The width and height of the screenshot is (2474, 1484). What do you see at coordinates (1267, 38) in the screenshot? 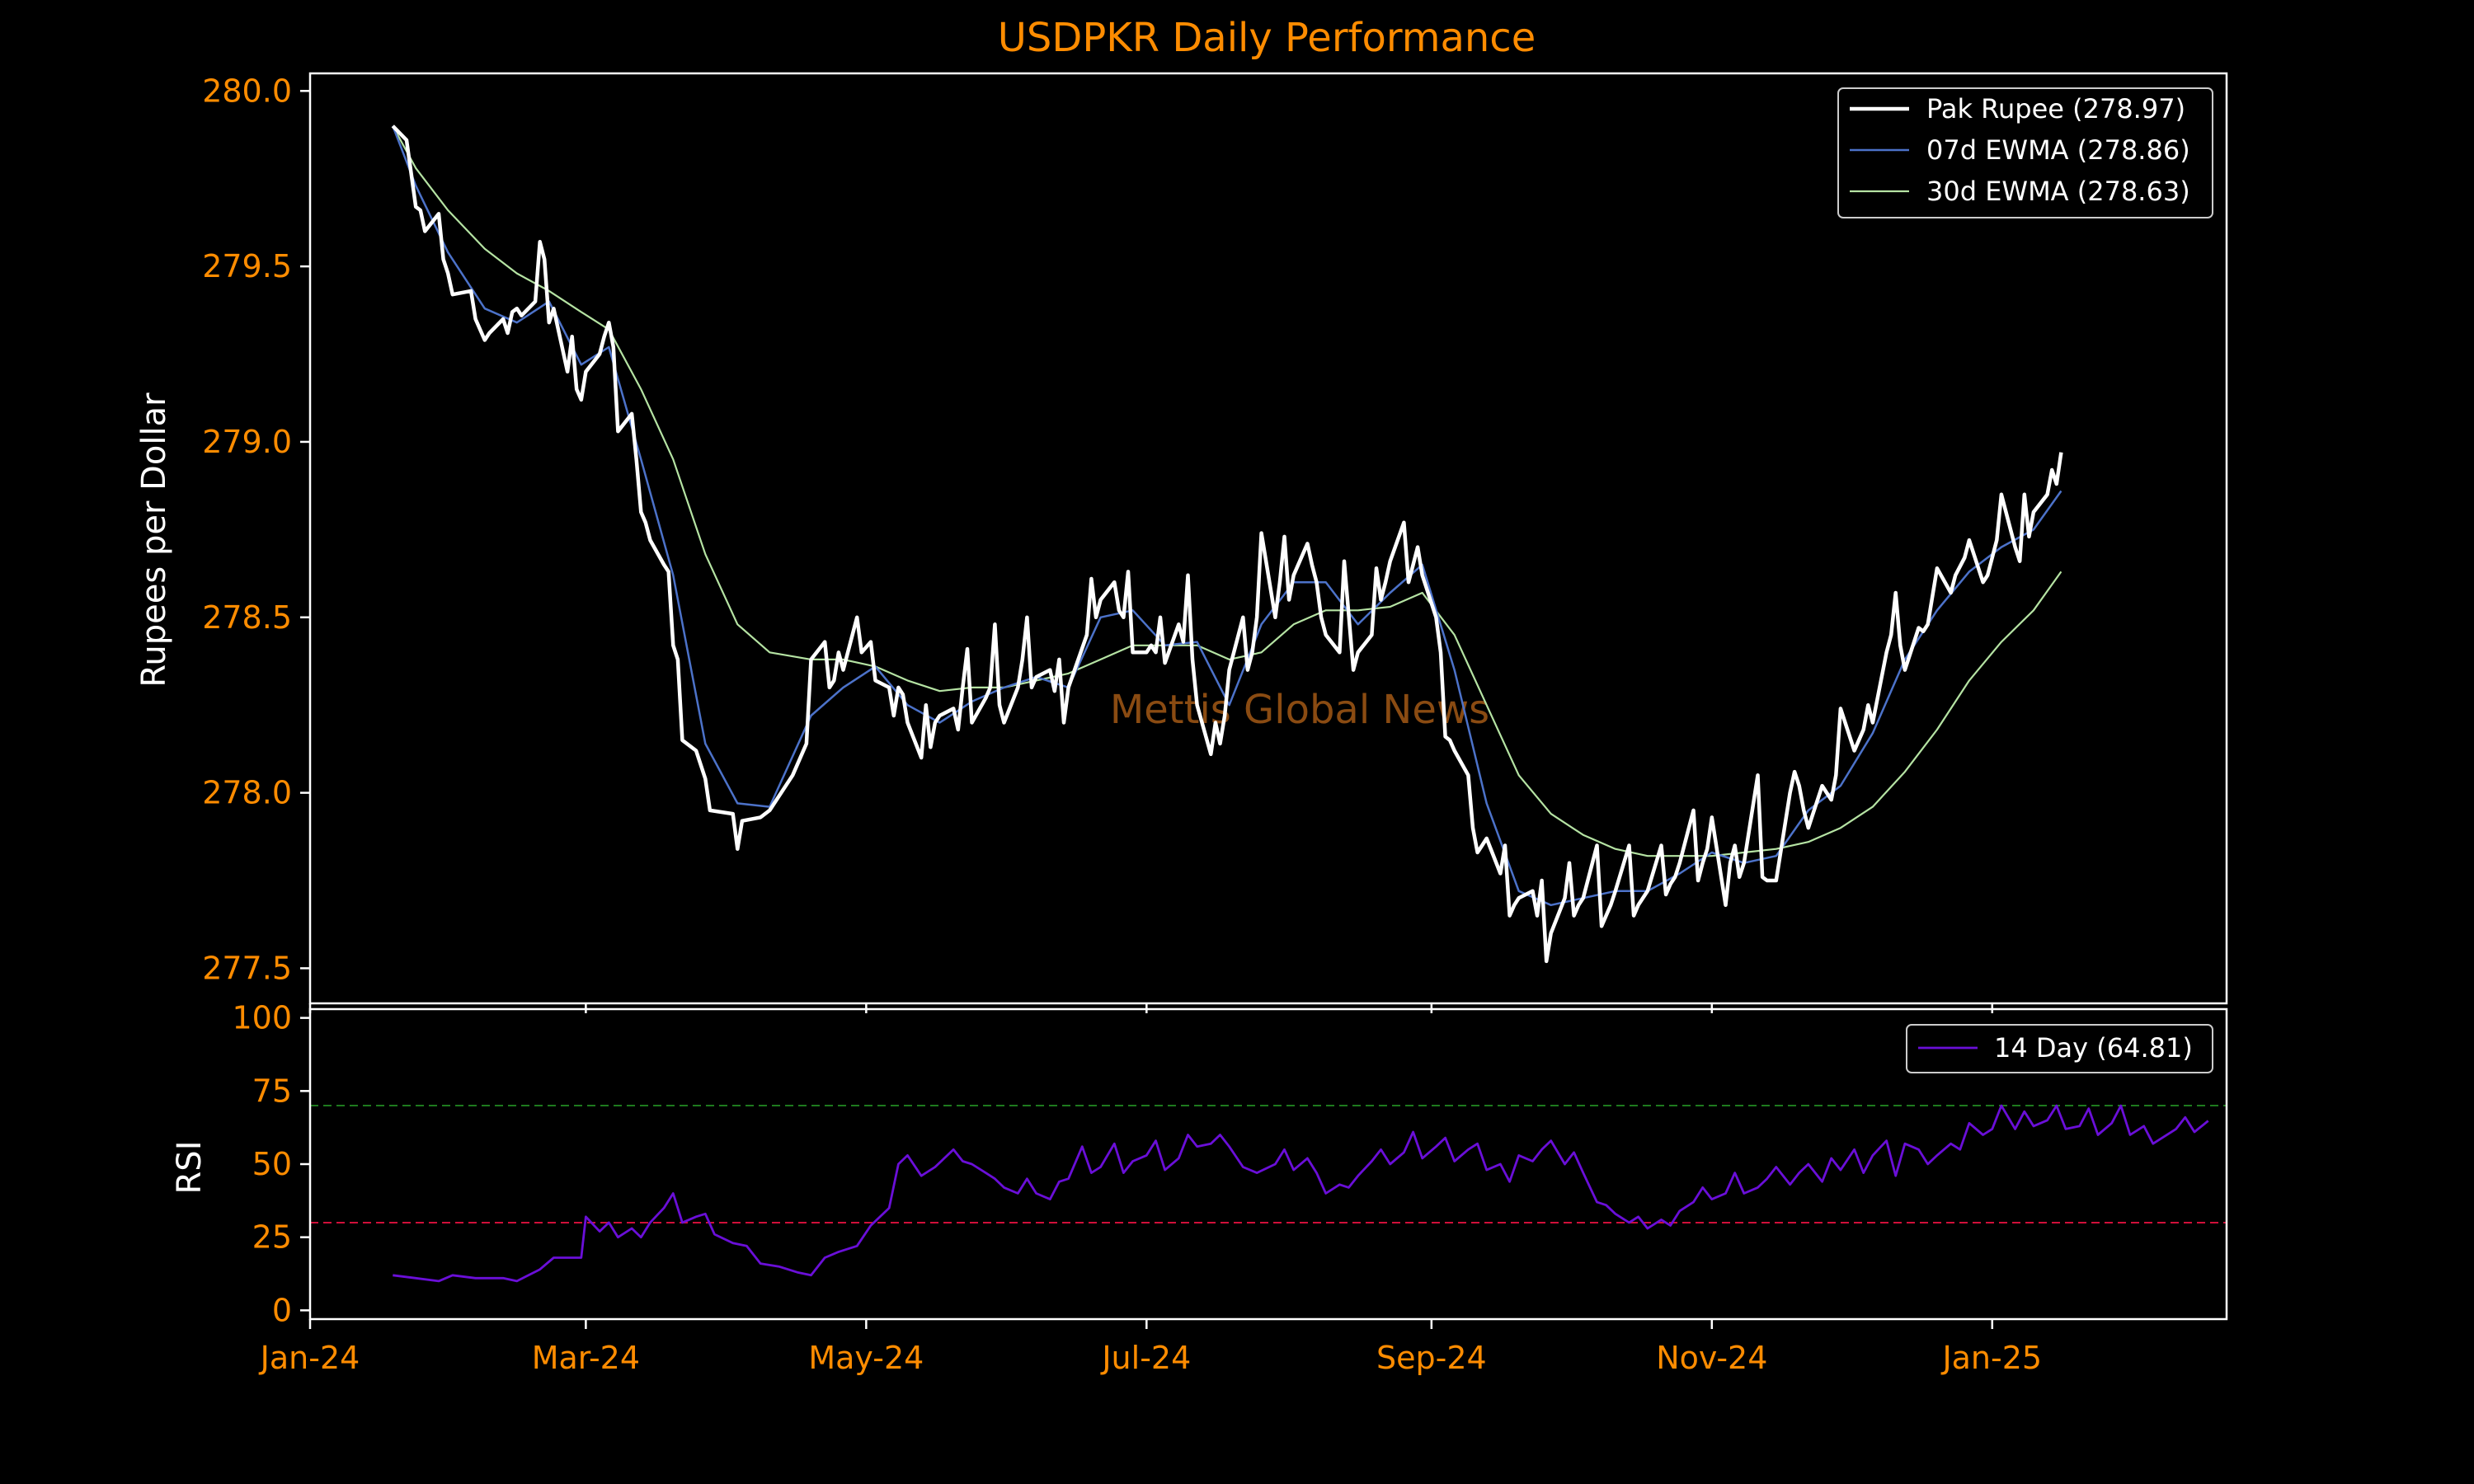
I see `chart-title: USDPKR Daily Performance` at bounding box center [1267, 38].